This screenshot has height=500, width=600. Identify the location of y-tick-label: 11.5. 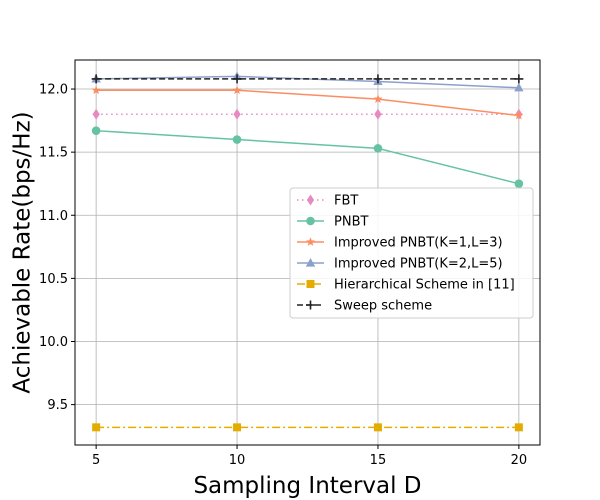
(53, 153).